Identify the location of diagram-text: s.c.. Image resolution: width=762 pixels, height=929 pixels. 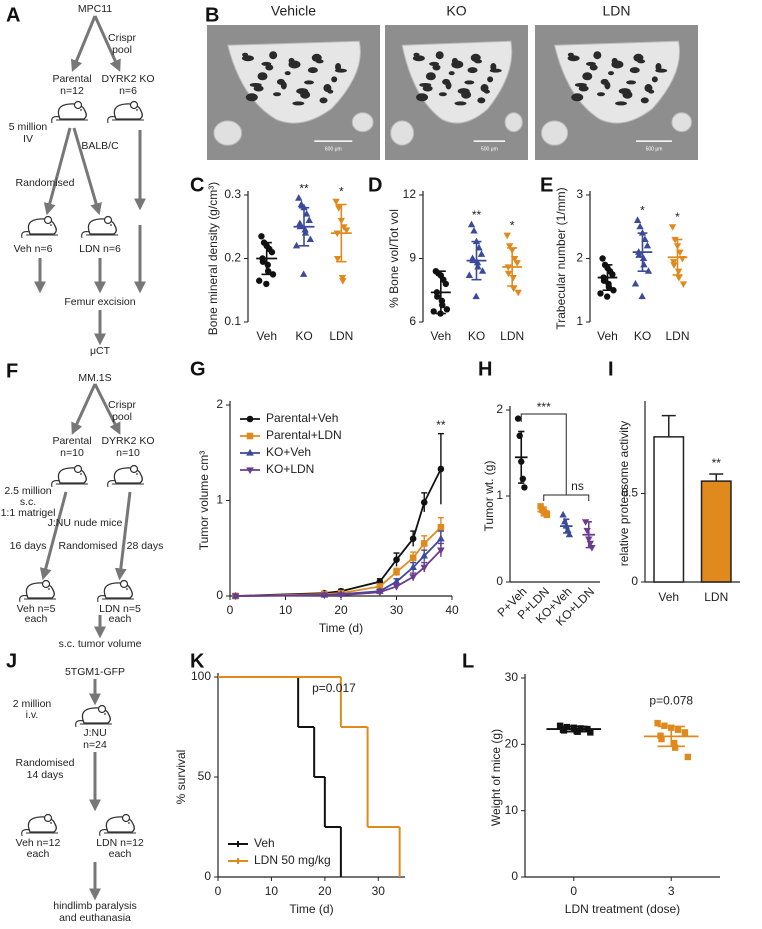
(28, 502).